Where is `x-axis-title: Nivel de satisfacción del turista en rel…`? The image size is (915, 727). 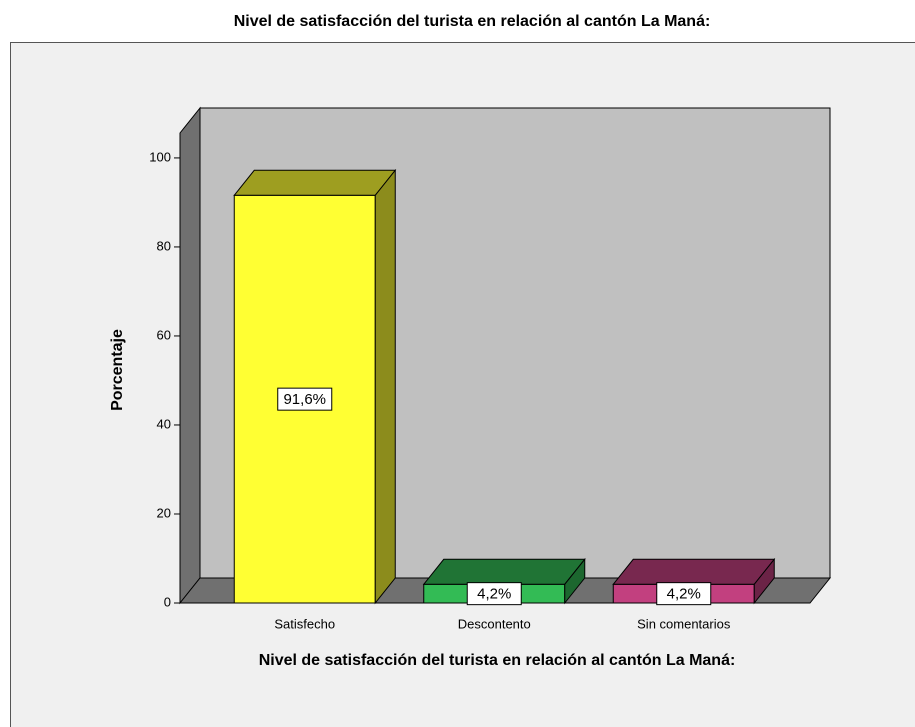
x-axis-title: Nivel de satisfacción del turista en rel… is located at coordinates (497, 660).